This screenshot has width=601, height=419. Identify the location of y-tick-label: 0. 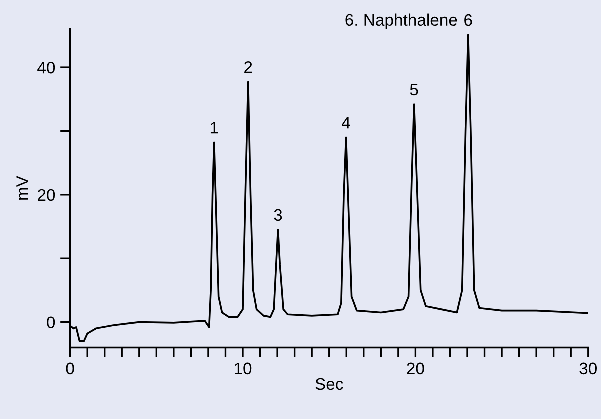
(51, 322).